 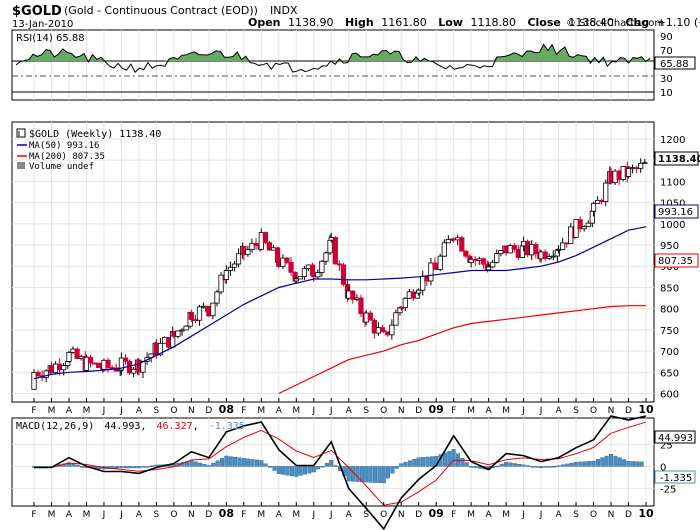 I want to click on chart-name: (Gold - Continuous Contract (EOD)), so click(x=161, y=10).